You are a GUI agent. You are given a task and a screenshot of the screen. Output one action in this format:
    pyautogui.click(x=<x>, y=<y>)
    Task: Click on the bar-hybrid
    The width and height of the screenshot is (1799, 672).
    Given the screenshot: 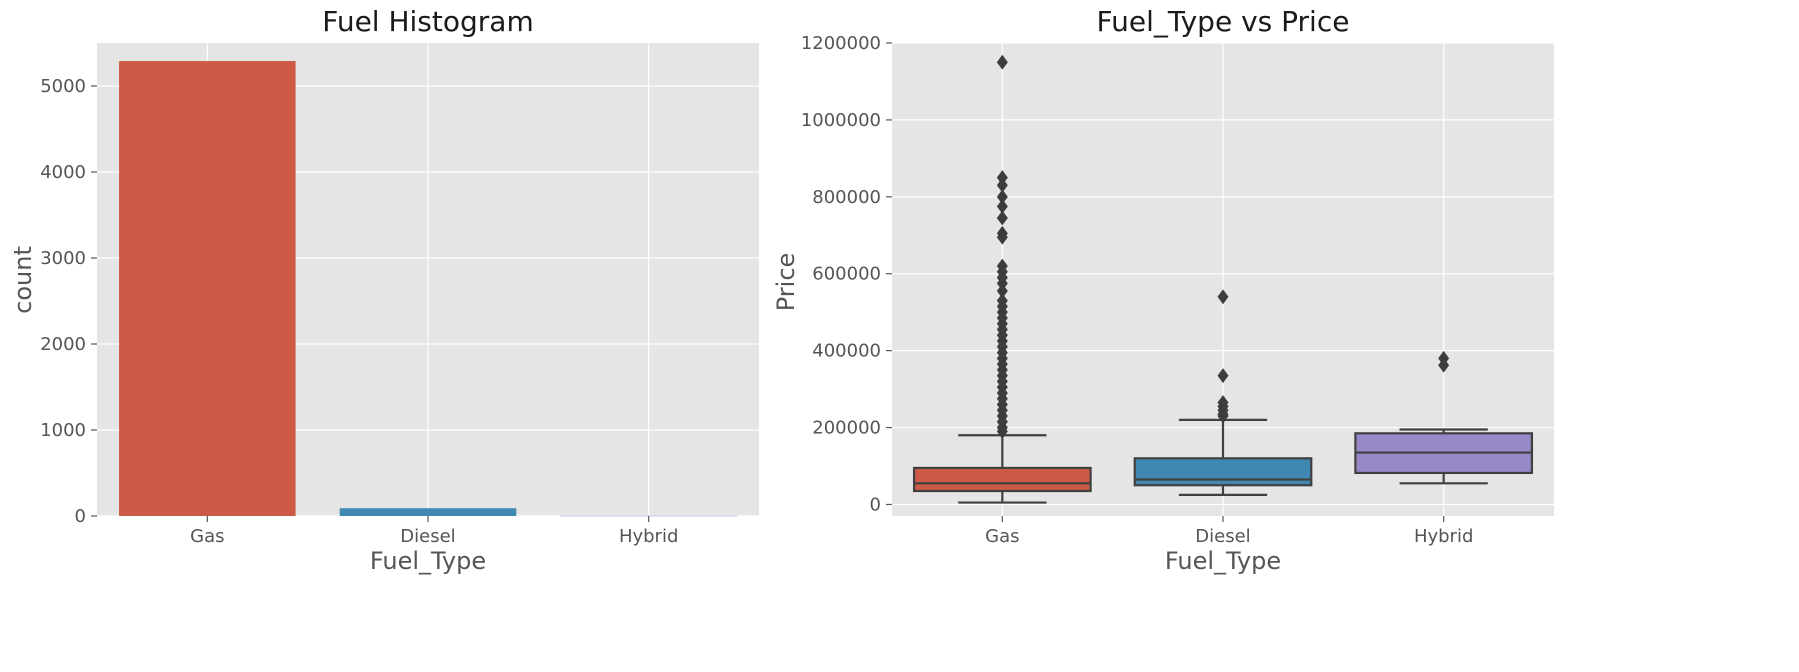 What is the action you would take?
    pyautogui.click(x=648, y=516)
    